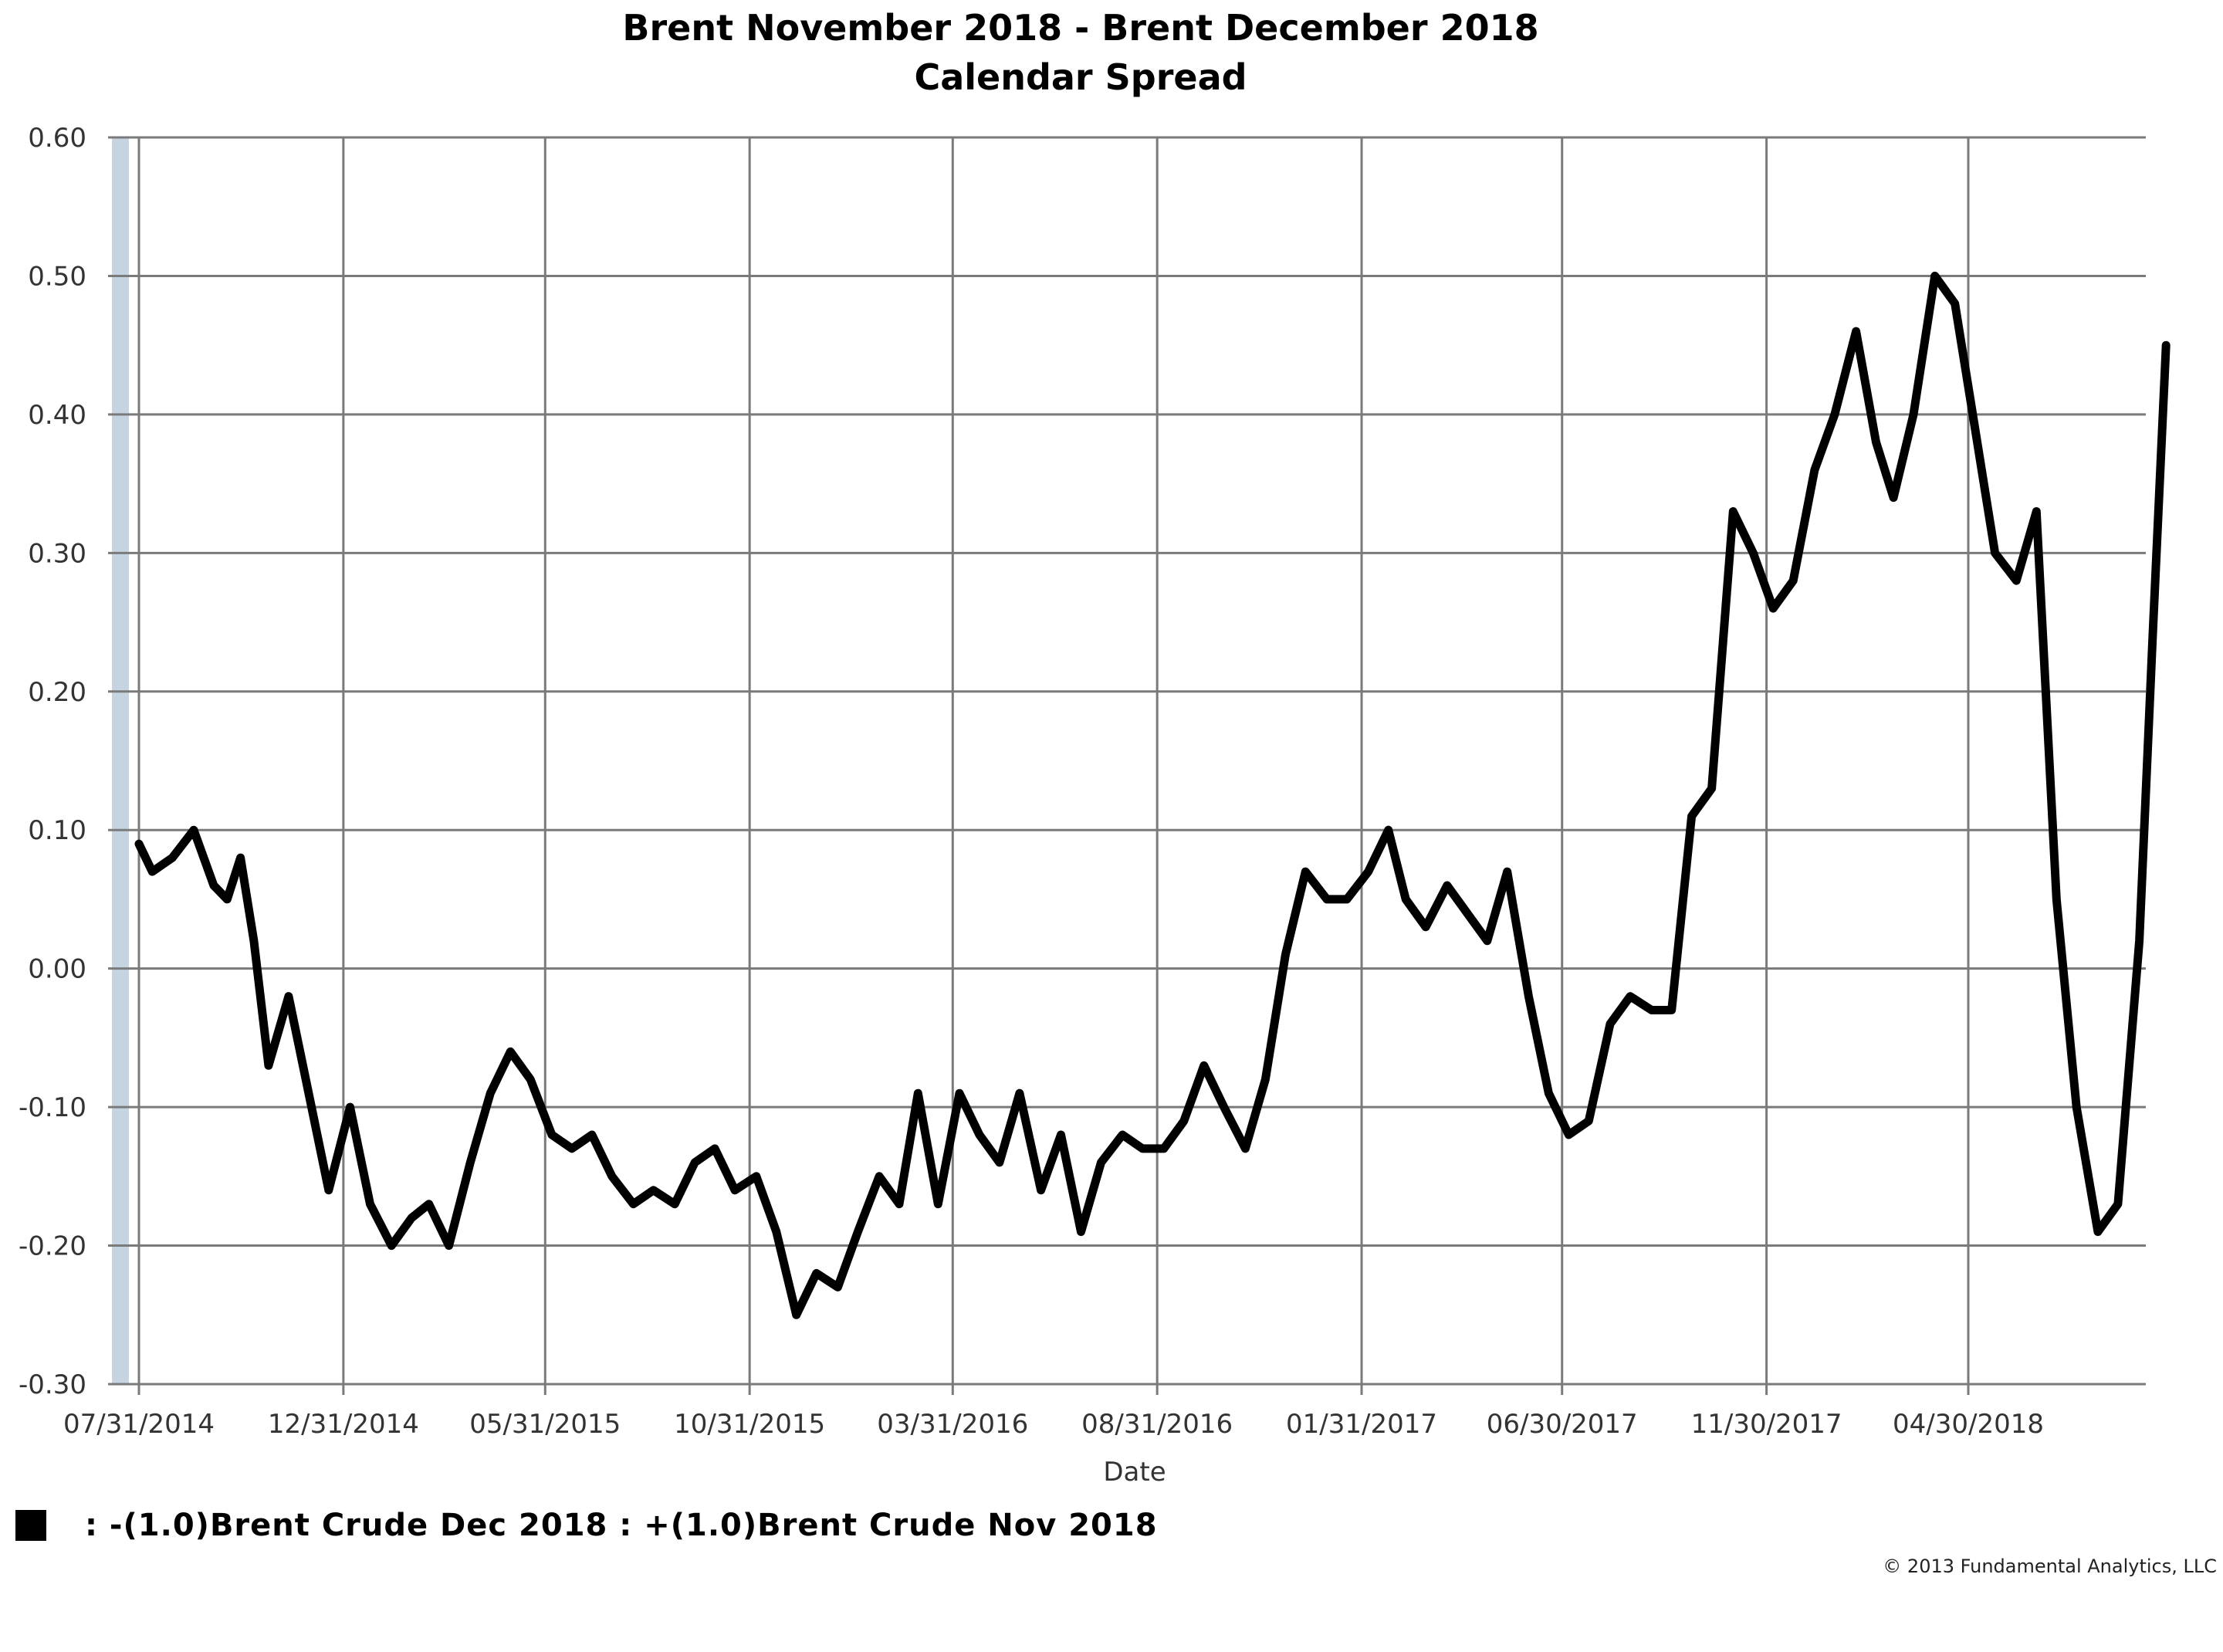 The image size is (2223, 1652). I want to click on y-tick-label: 0.00, so click(57, 969).